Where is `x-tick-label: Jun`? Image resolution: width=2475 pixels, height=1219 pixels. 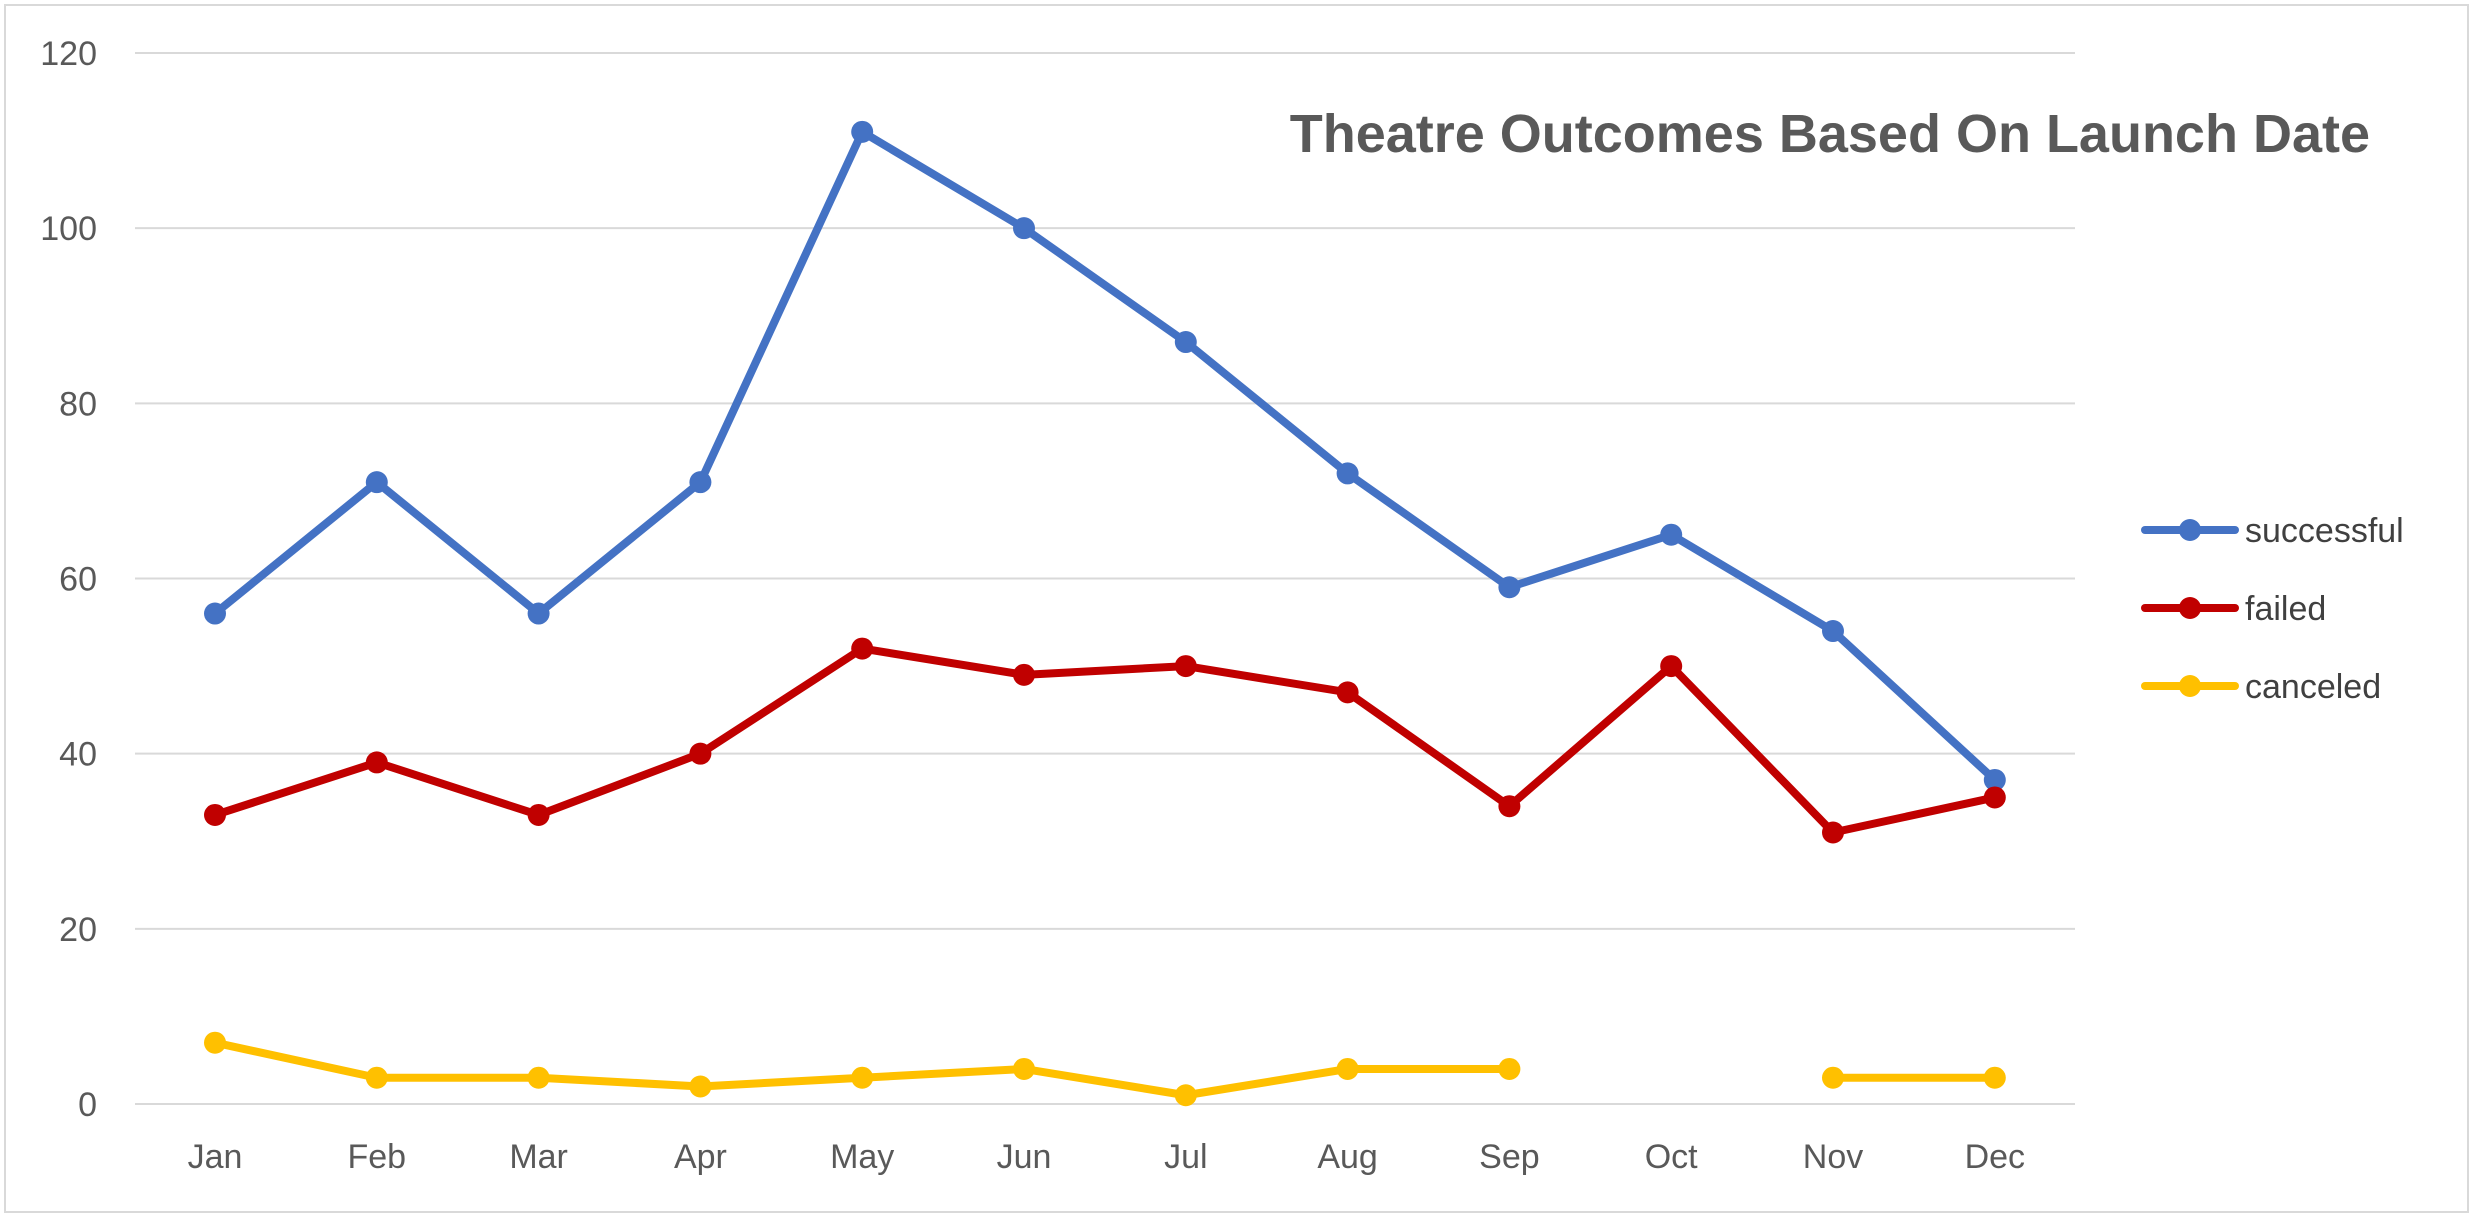
x-tick-label: Jun is located at coordinates (1024, 1157).